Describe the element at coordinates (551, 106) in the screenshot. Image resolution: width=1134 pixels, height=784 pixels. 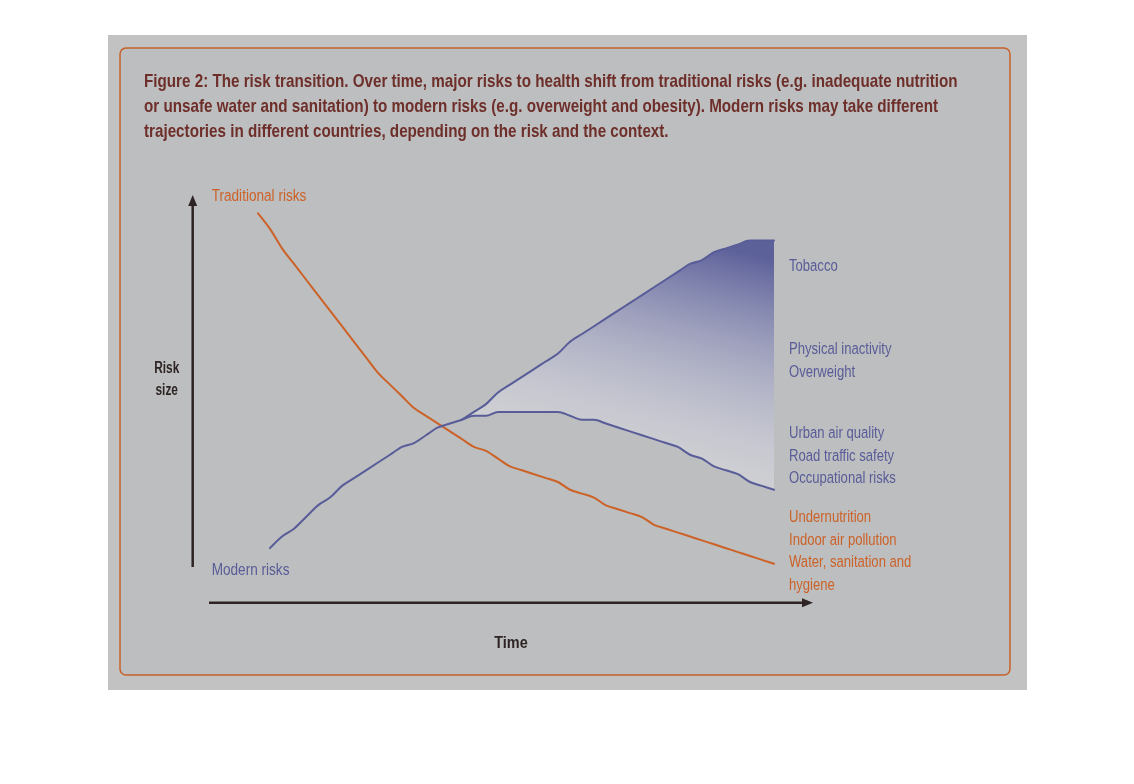
I see `chart-title: Figure 2: The risk transition. Over time, major risks to health shift from traditional risks (e.g. inadequate nutrition or unsafe water and sanitation) to modern risks (e.g. overweight and obesity). Modern risks may take different trajectories in different countries, depending on the risk and the context.` at that location.